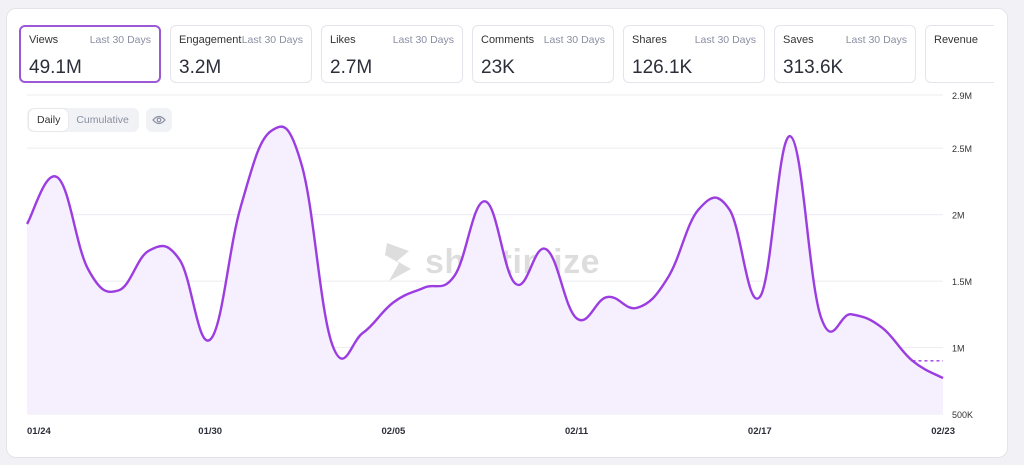  What do you see at coordinates (210, 431) in the screenshot?
I see `x-tick-label: 01/30` at bounding box center [210, 431].